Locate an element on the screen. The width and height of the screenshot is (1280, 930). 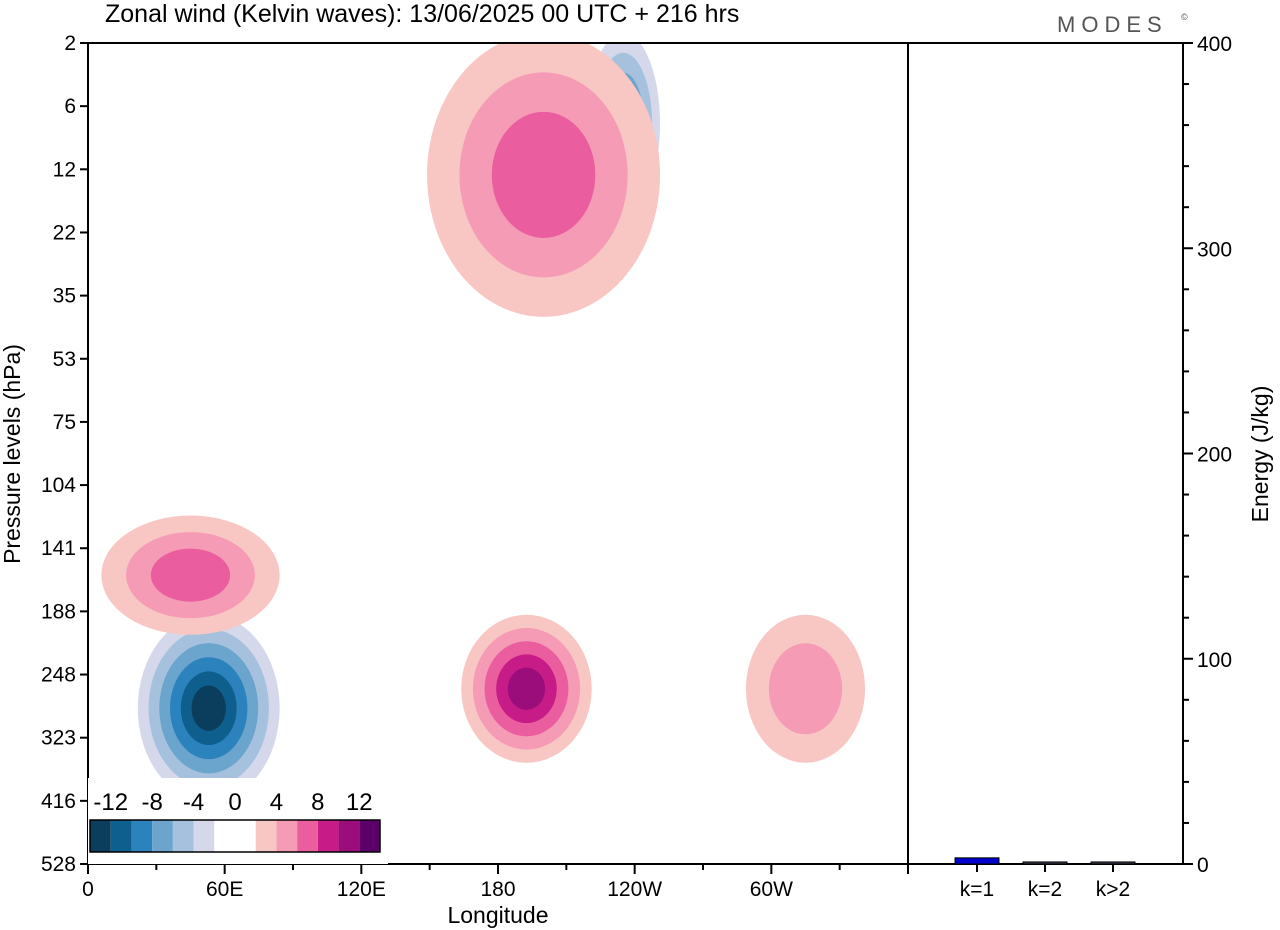
y-tick-label: 2 is located at coordinates (70, 43).